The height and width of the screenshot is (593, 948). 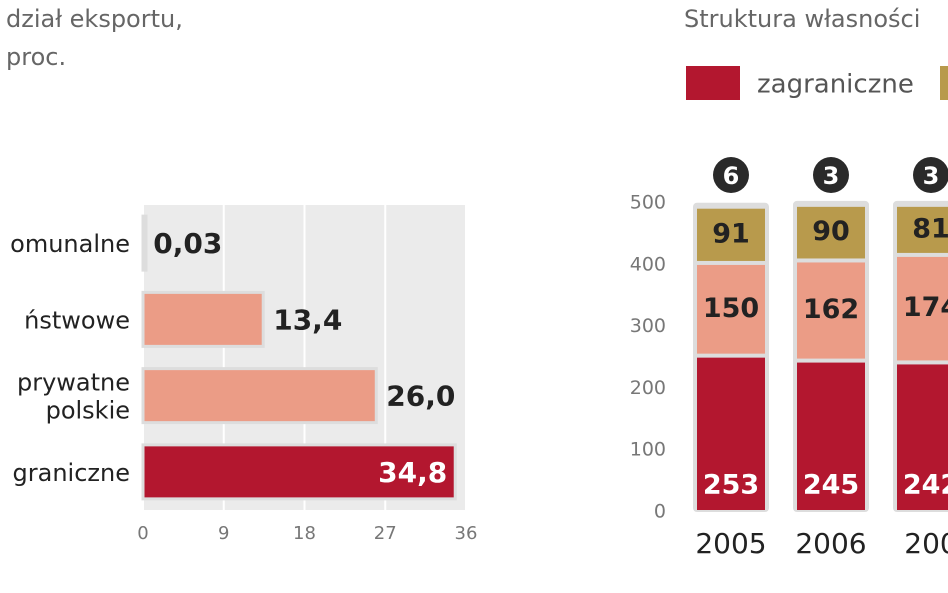 I want to click on x-tick-label: 18, so click(x=304, y=533).